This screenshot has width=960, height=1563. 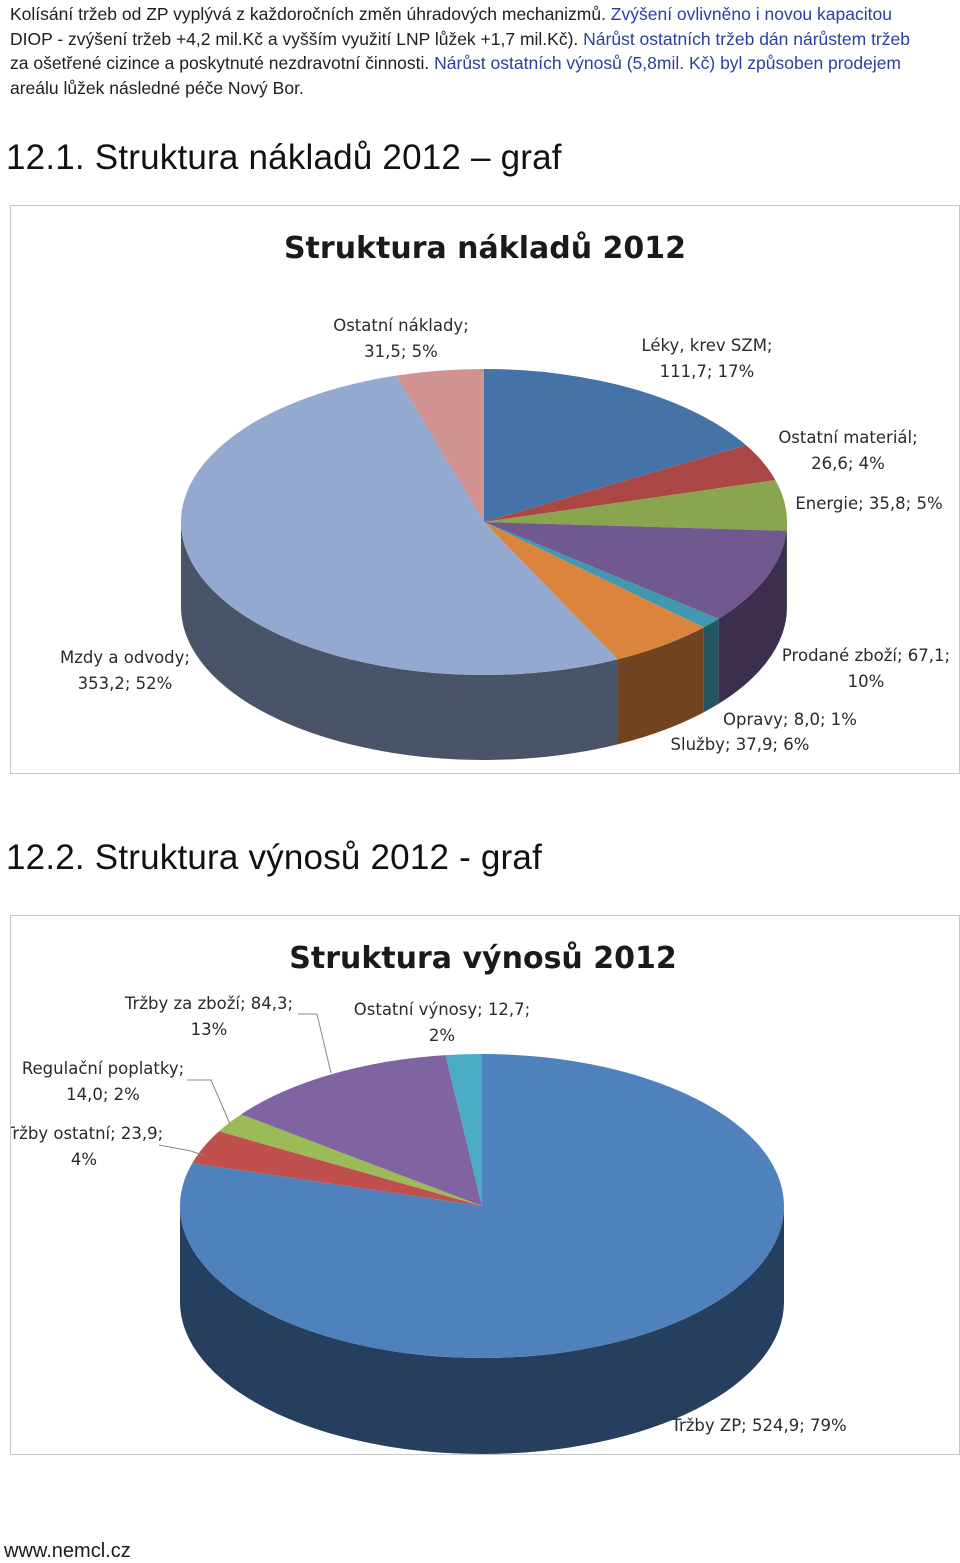 What do you see at coordinates (209, 1102) in the screenshot?
I see `rev-leader-regulacni-poplatky` at bounding box center [209, 1102].